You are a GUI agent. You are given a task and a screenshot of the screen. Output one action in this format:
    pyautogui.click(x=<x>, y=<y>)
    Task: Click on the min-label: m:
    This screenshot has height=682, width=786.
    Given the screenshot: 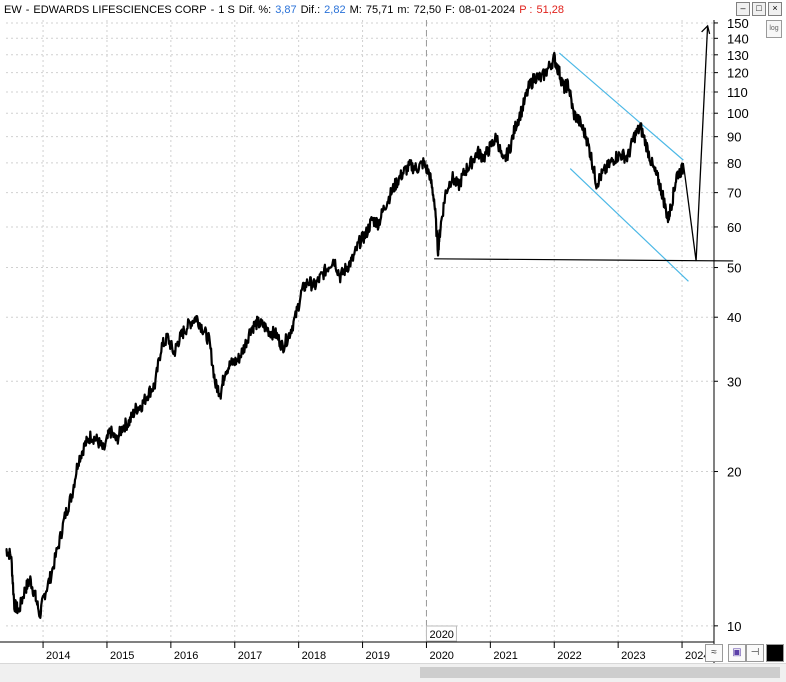 What is the action you would take?
    pyautogui.click(x=403, y=10)
    